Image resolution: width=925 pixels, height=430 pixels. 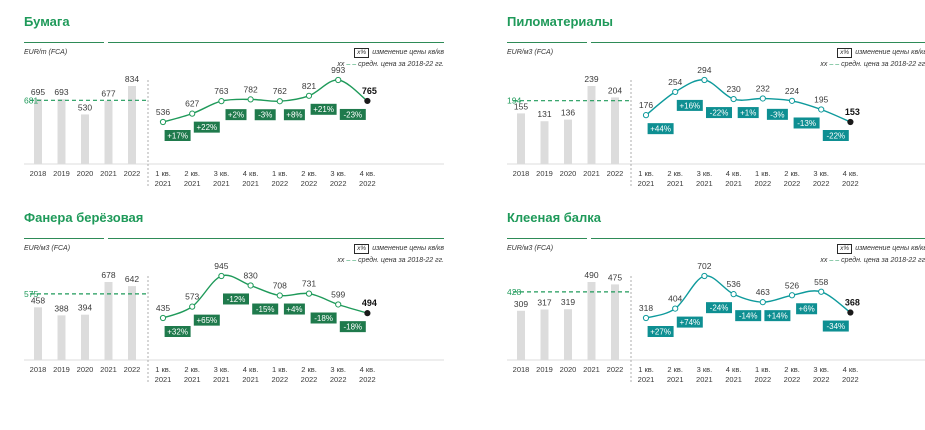 I want to click on unit-label: EUR/т (FCA), so click(x=46, y=52).